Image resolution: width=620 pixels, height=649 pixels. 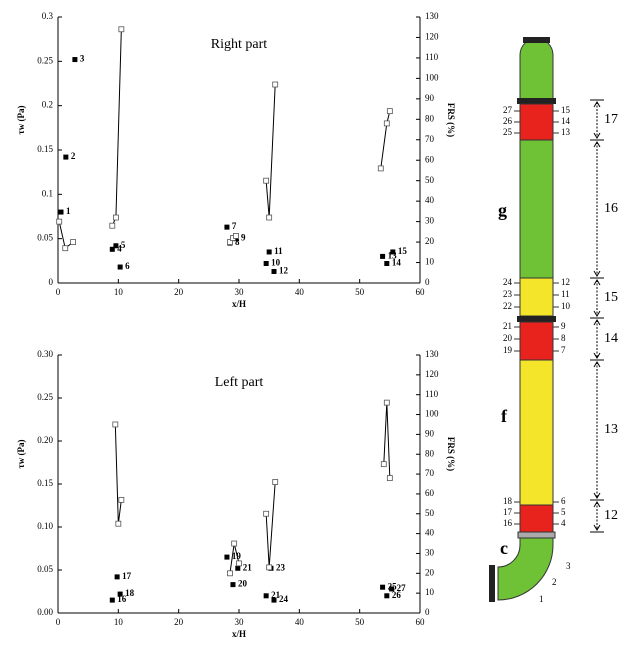 I want to click on y-tick-label: 0.3, so click(x=48, y=16).